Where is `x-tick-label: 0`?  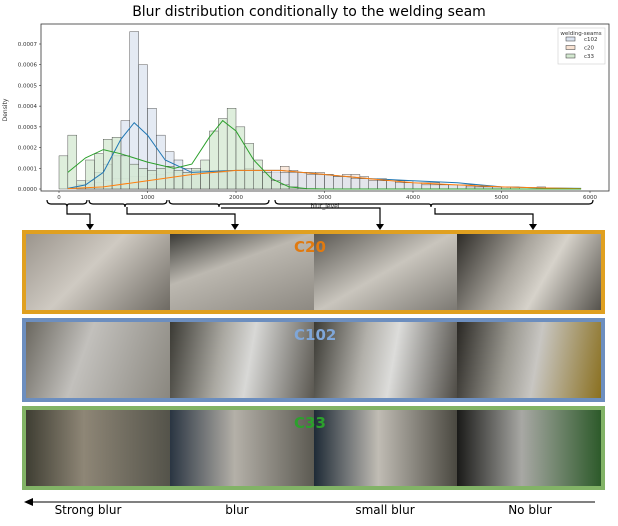 x-tick-label: 0 is located at coordinates (59, 198).